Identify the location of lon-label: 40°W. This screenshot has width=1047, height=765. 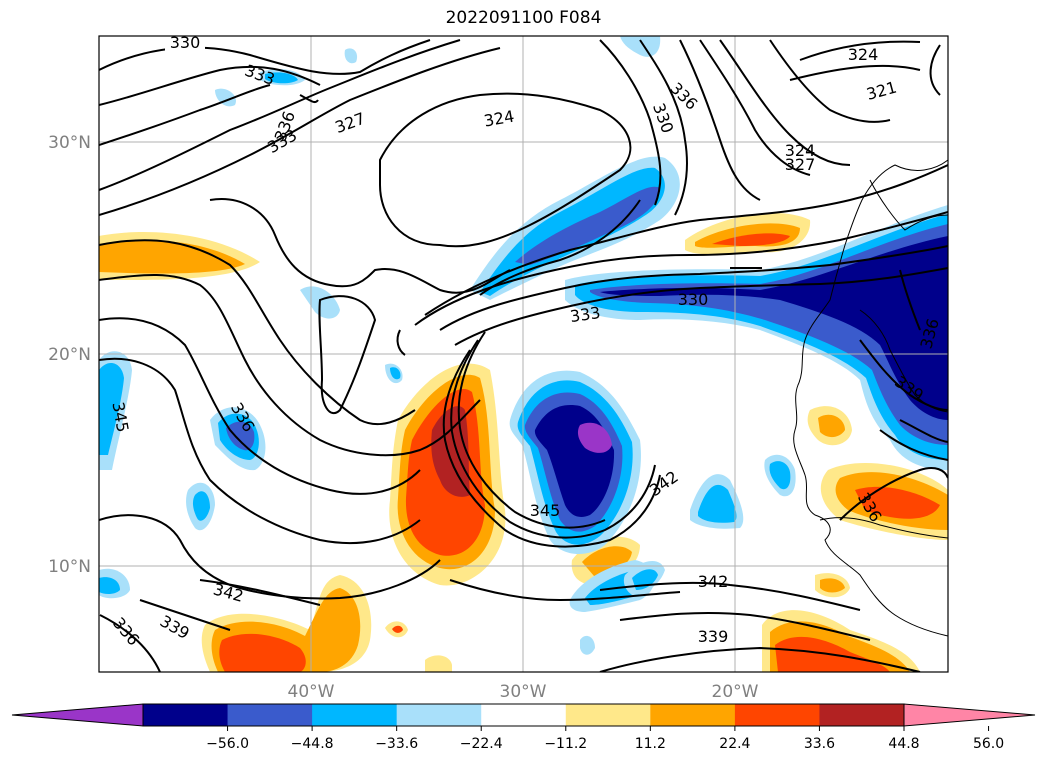
(311, 692).